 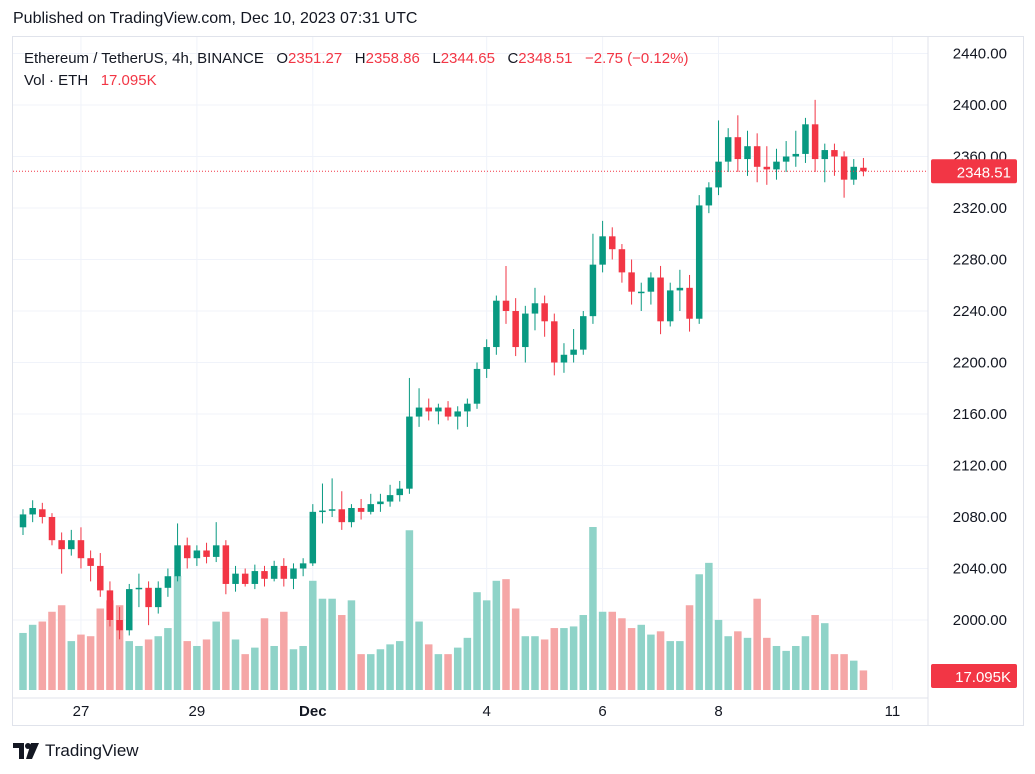 I want to click on legend-l-value: 2344.65, so click(x=467, y=58).